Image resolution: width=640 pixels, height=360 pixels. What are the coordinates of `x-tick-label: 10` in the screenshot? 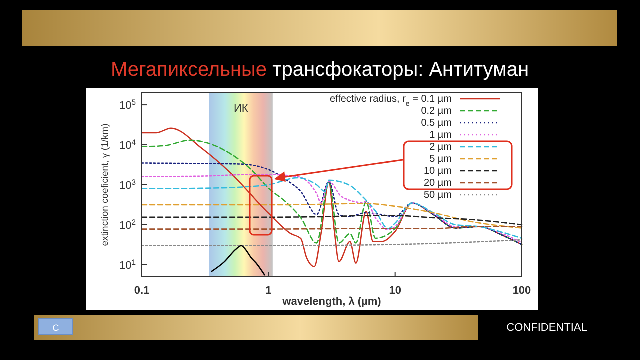 It's located at (395, 291).